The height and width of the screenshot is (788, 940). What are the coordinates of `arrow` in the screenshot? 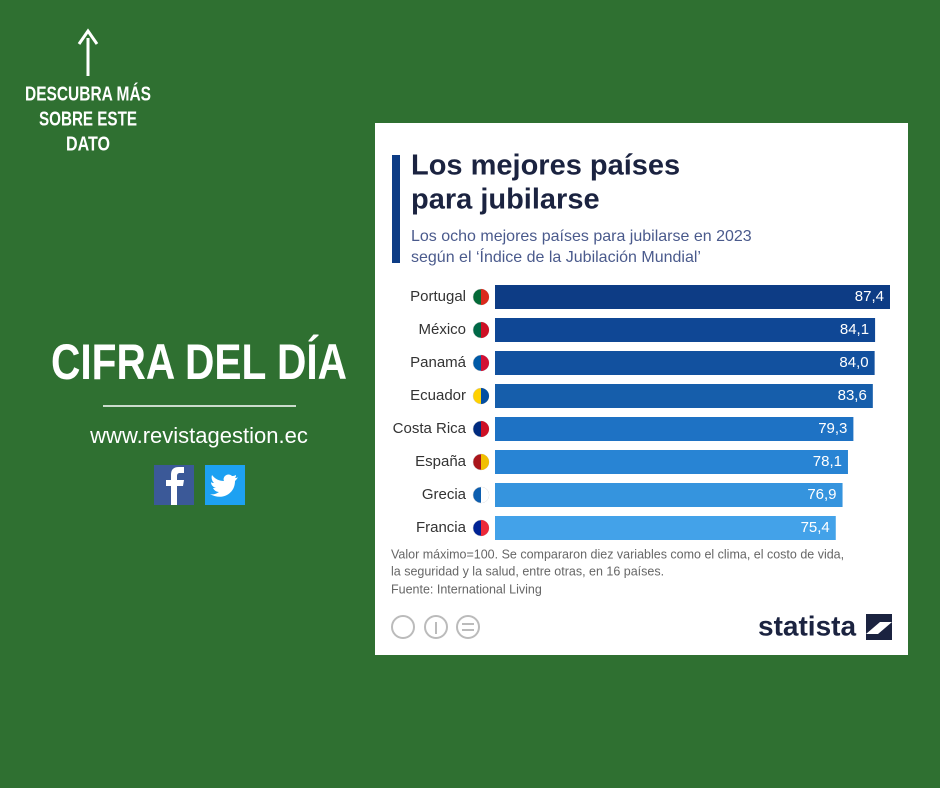 It's located at (88, 52).